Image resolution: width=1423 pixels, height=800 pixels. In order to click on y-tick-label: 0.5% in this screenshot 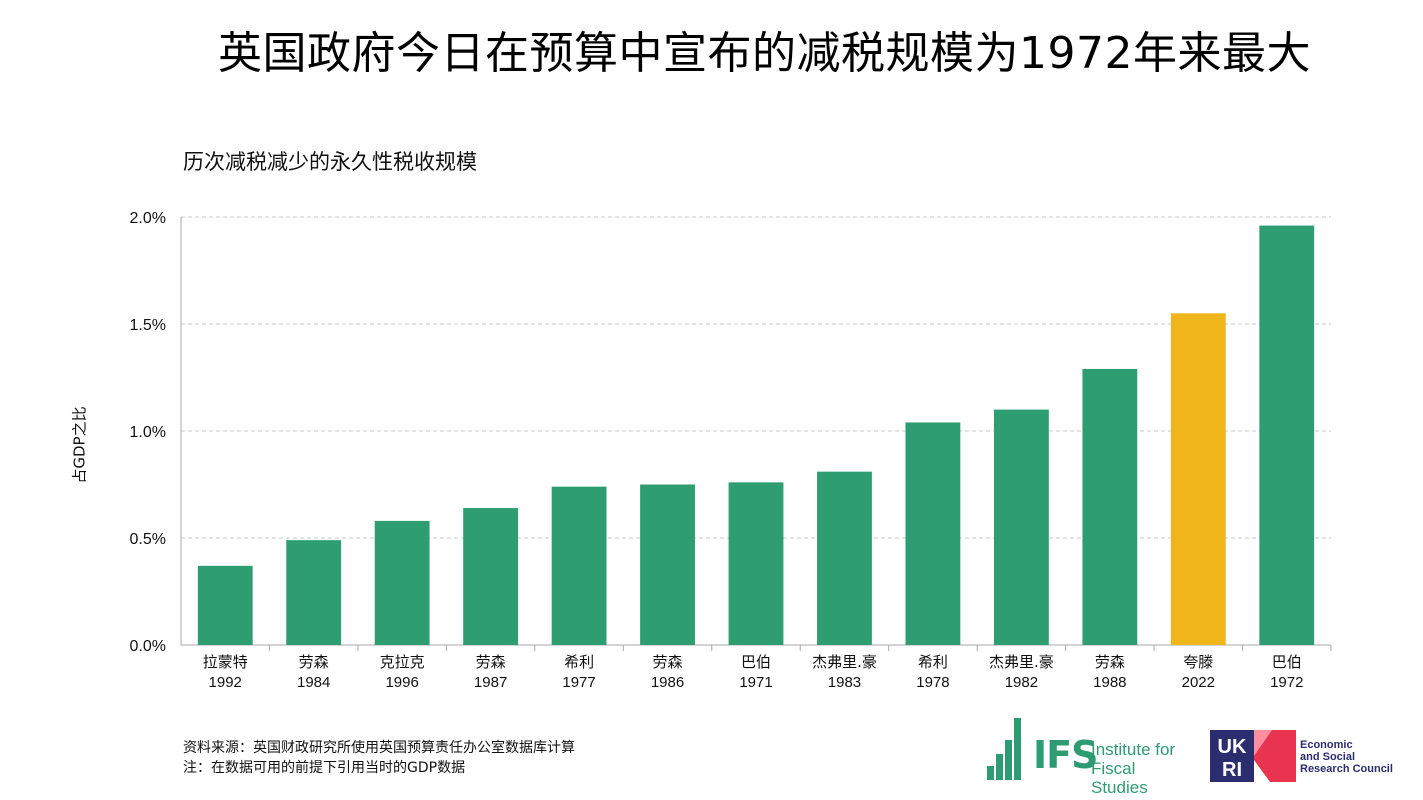, I will do `click(148, 539)`.